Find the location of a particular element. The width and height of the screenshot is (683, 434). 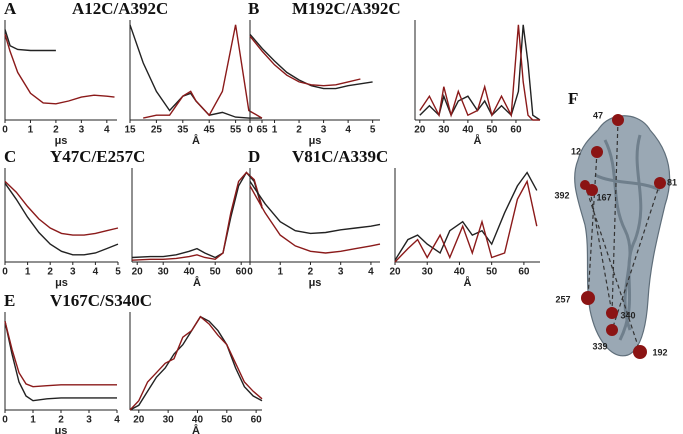

site-label: 257 is located at coordinates (562, 299).